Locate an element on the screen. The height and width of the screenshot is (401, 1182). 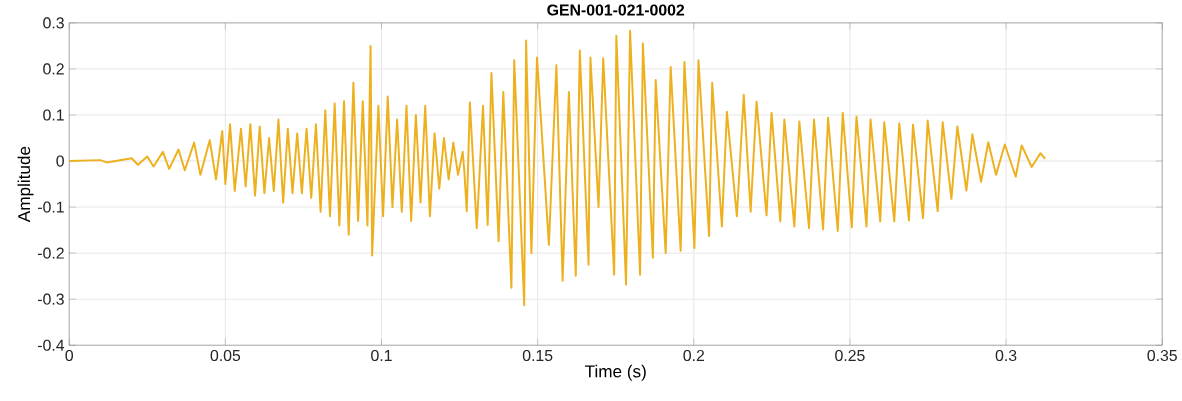
x-tick-label: 0.2 is located at coordinates (693, 356).